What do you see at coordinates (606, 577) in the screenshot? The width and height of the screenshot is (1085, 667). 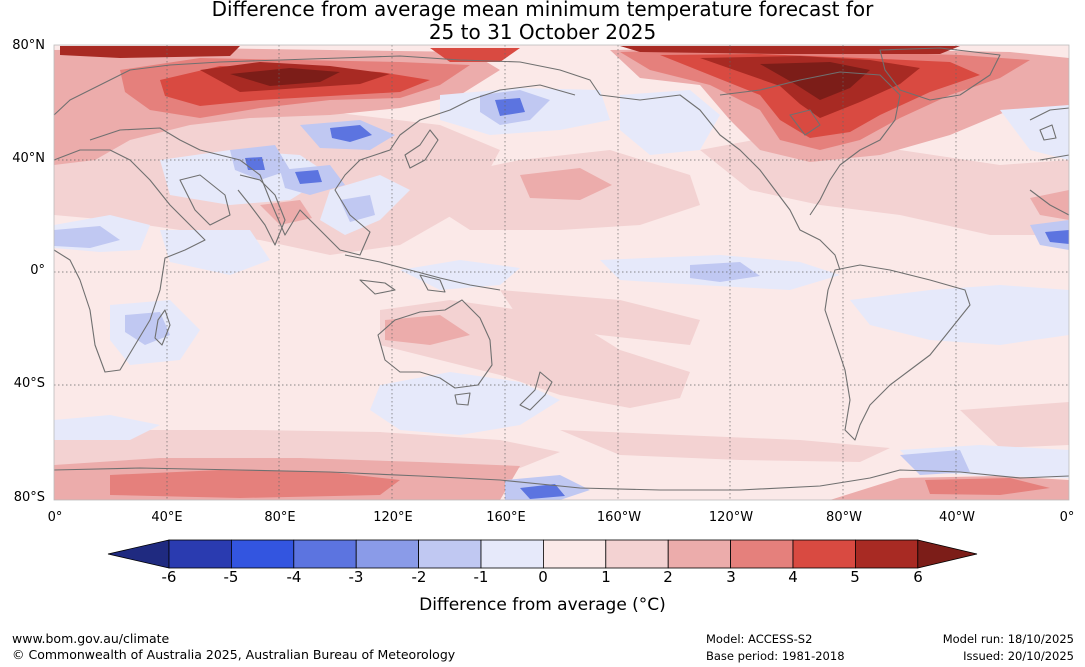 I see `colorbar-tick-1: 1` at bounding box center [606, 577].